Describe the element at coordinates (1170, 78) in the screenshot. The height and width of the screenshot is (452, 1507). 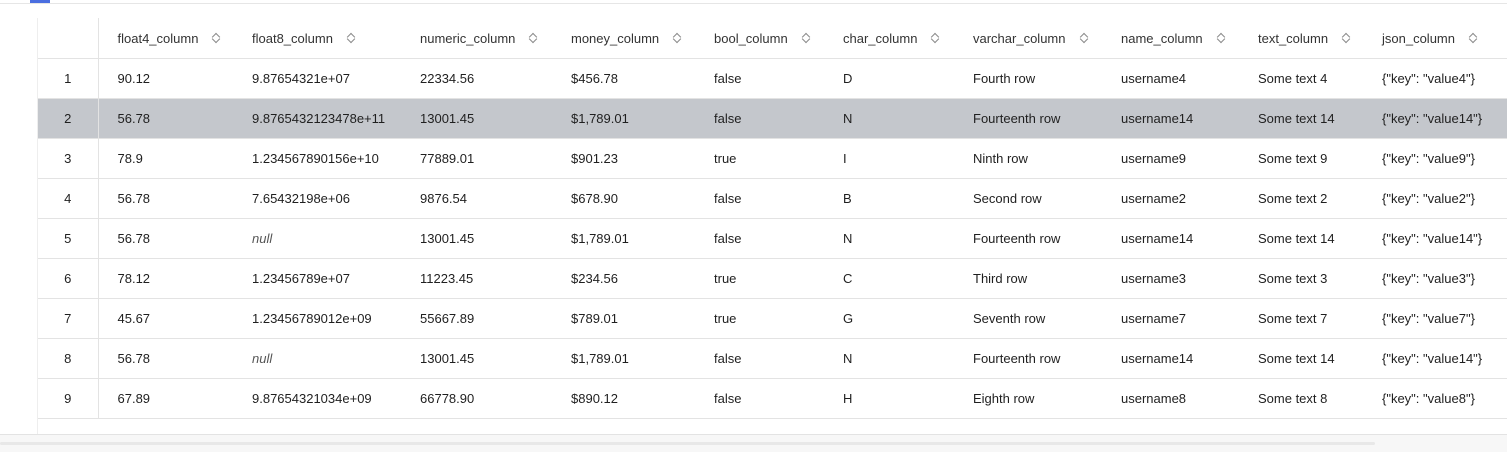
I see `cell-name: username4` at that location.